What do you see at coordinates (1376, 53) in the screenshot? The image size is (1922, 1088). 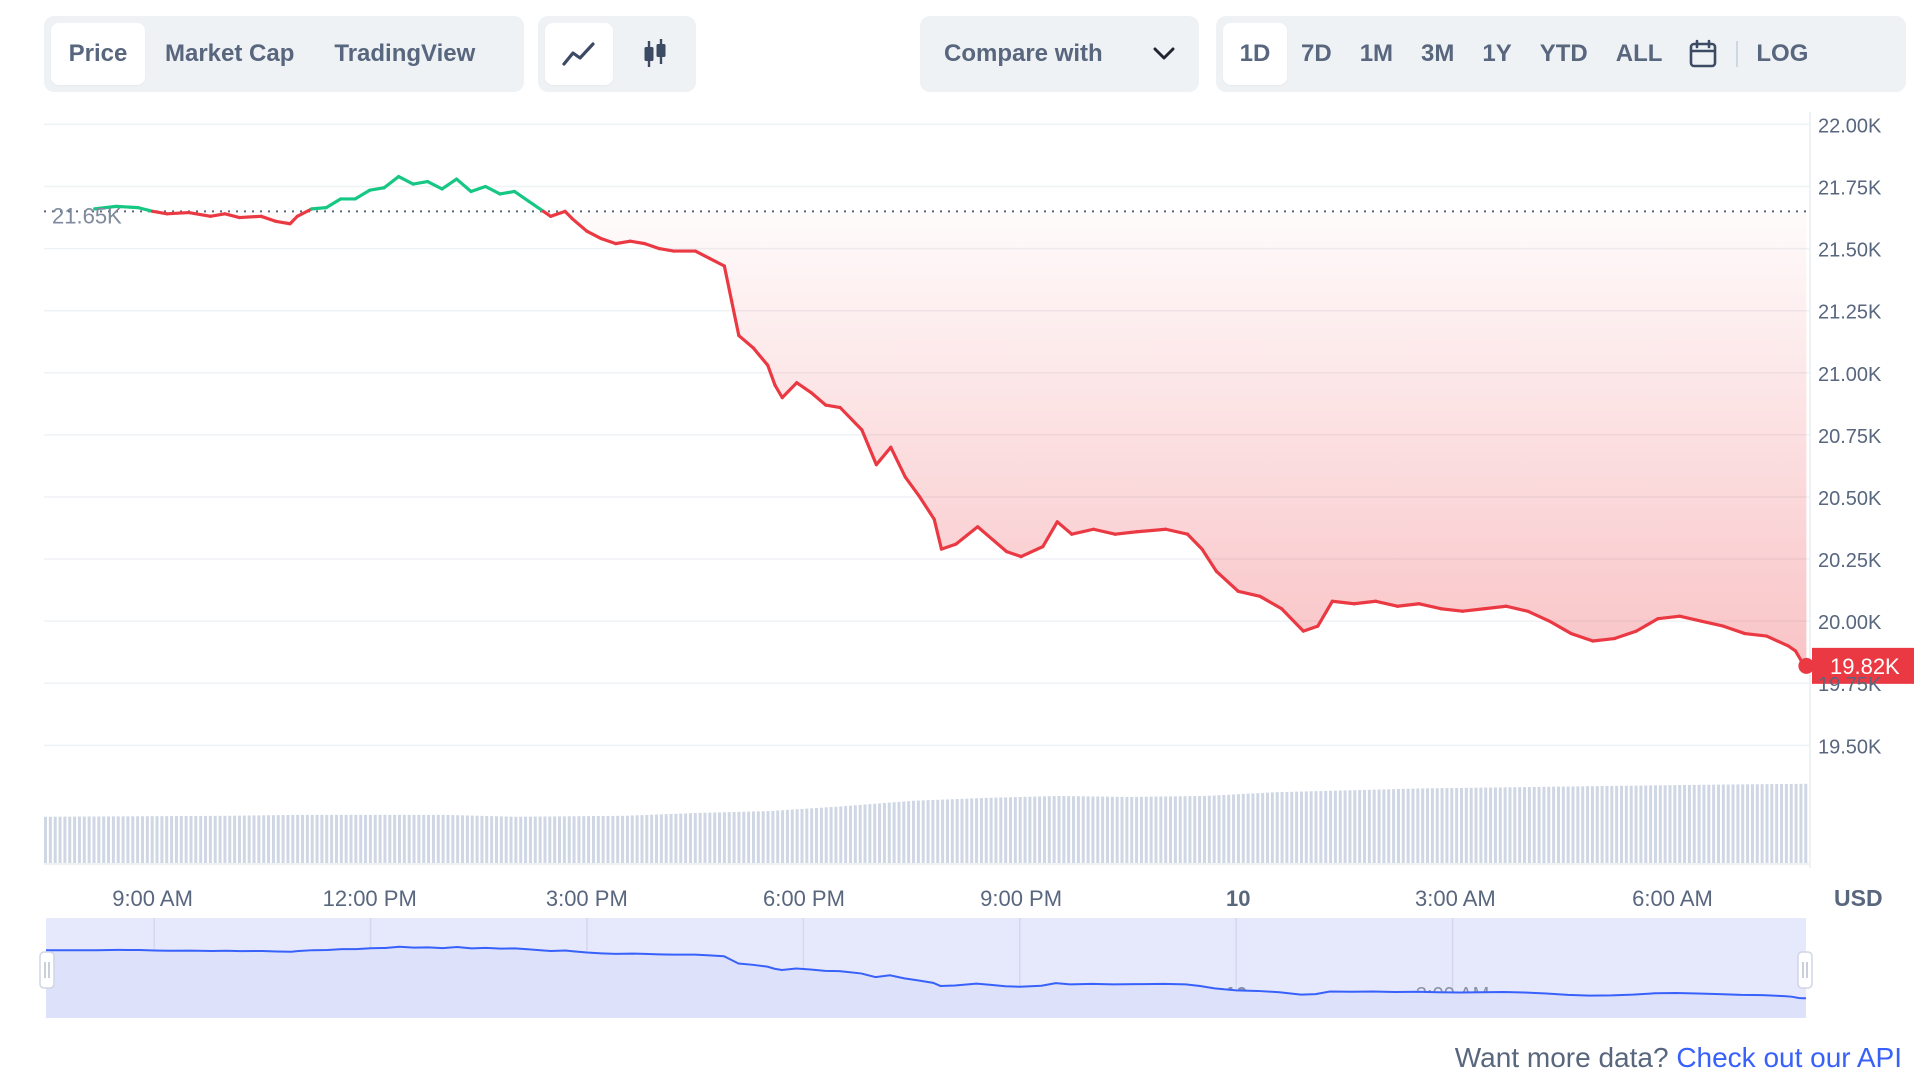 I see `range-1m: 1M` at bounding box center [1376, 53].